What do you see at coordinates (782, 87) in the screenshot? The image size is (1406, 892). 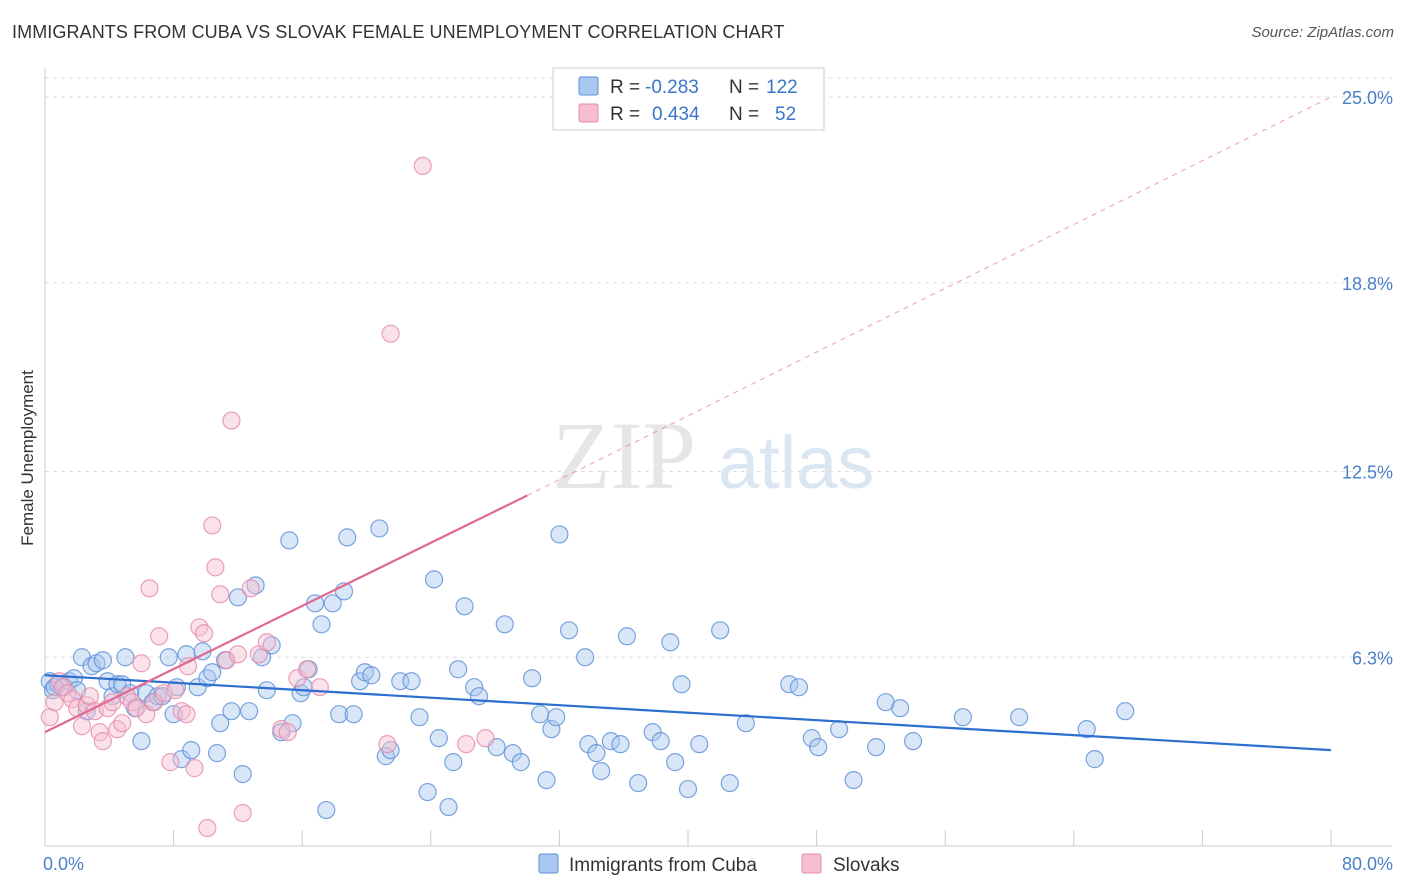 I see `legend-n-value-cuba: 122` at bounding box center [782, 87].